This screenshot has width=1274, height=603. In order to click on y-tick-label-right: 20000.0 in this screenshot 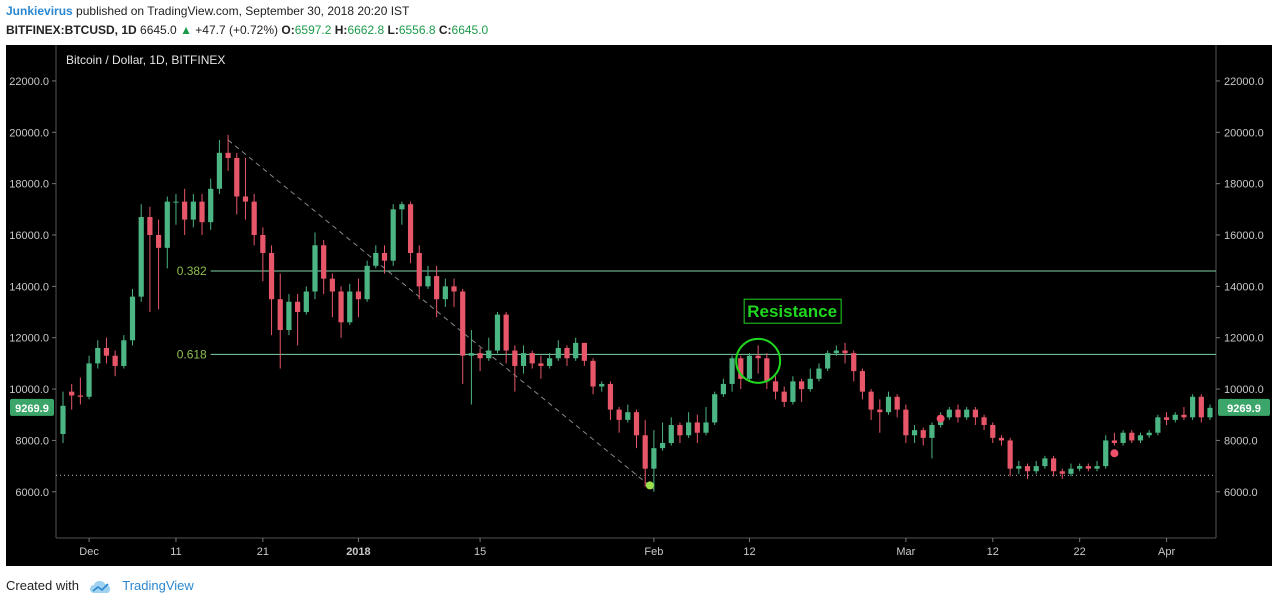, I will do `click(1244, 133)`.